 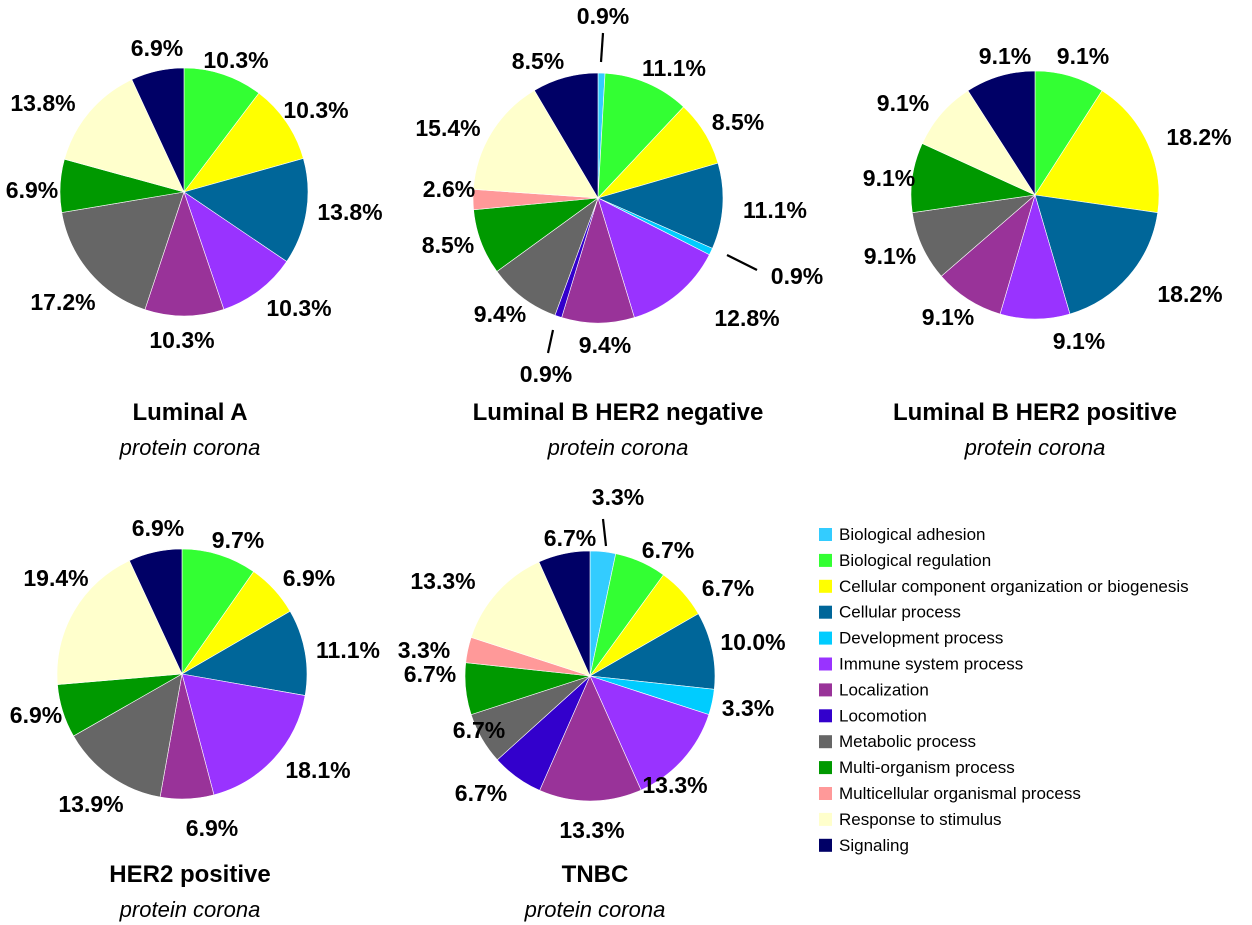 What do you see at coordinates (605, 345) in the screenshot?
I see `slice-label: 9.4%` at bounding box center [605, 345].